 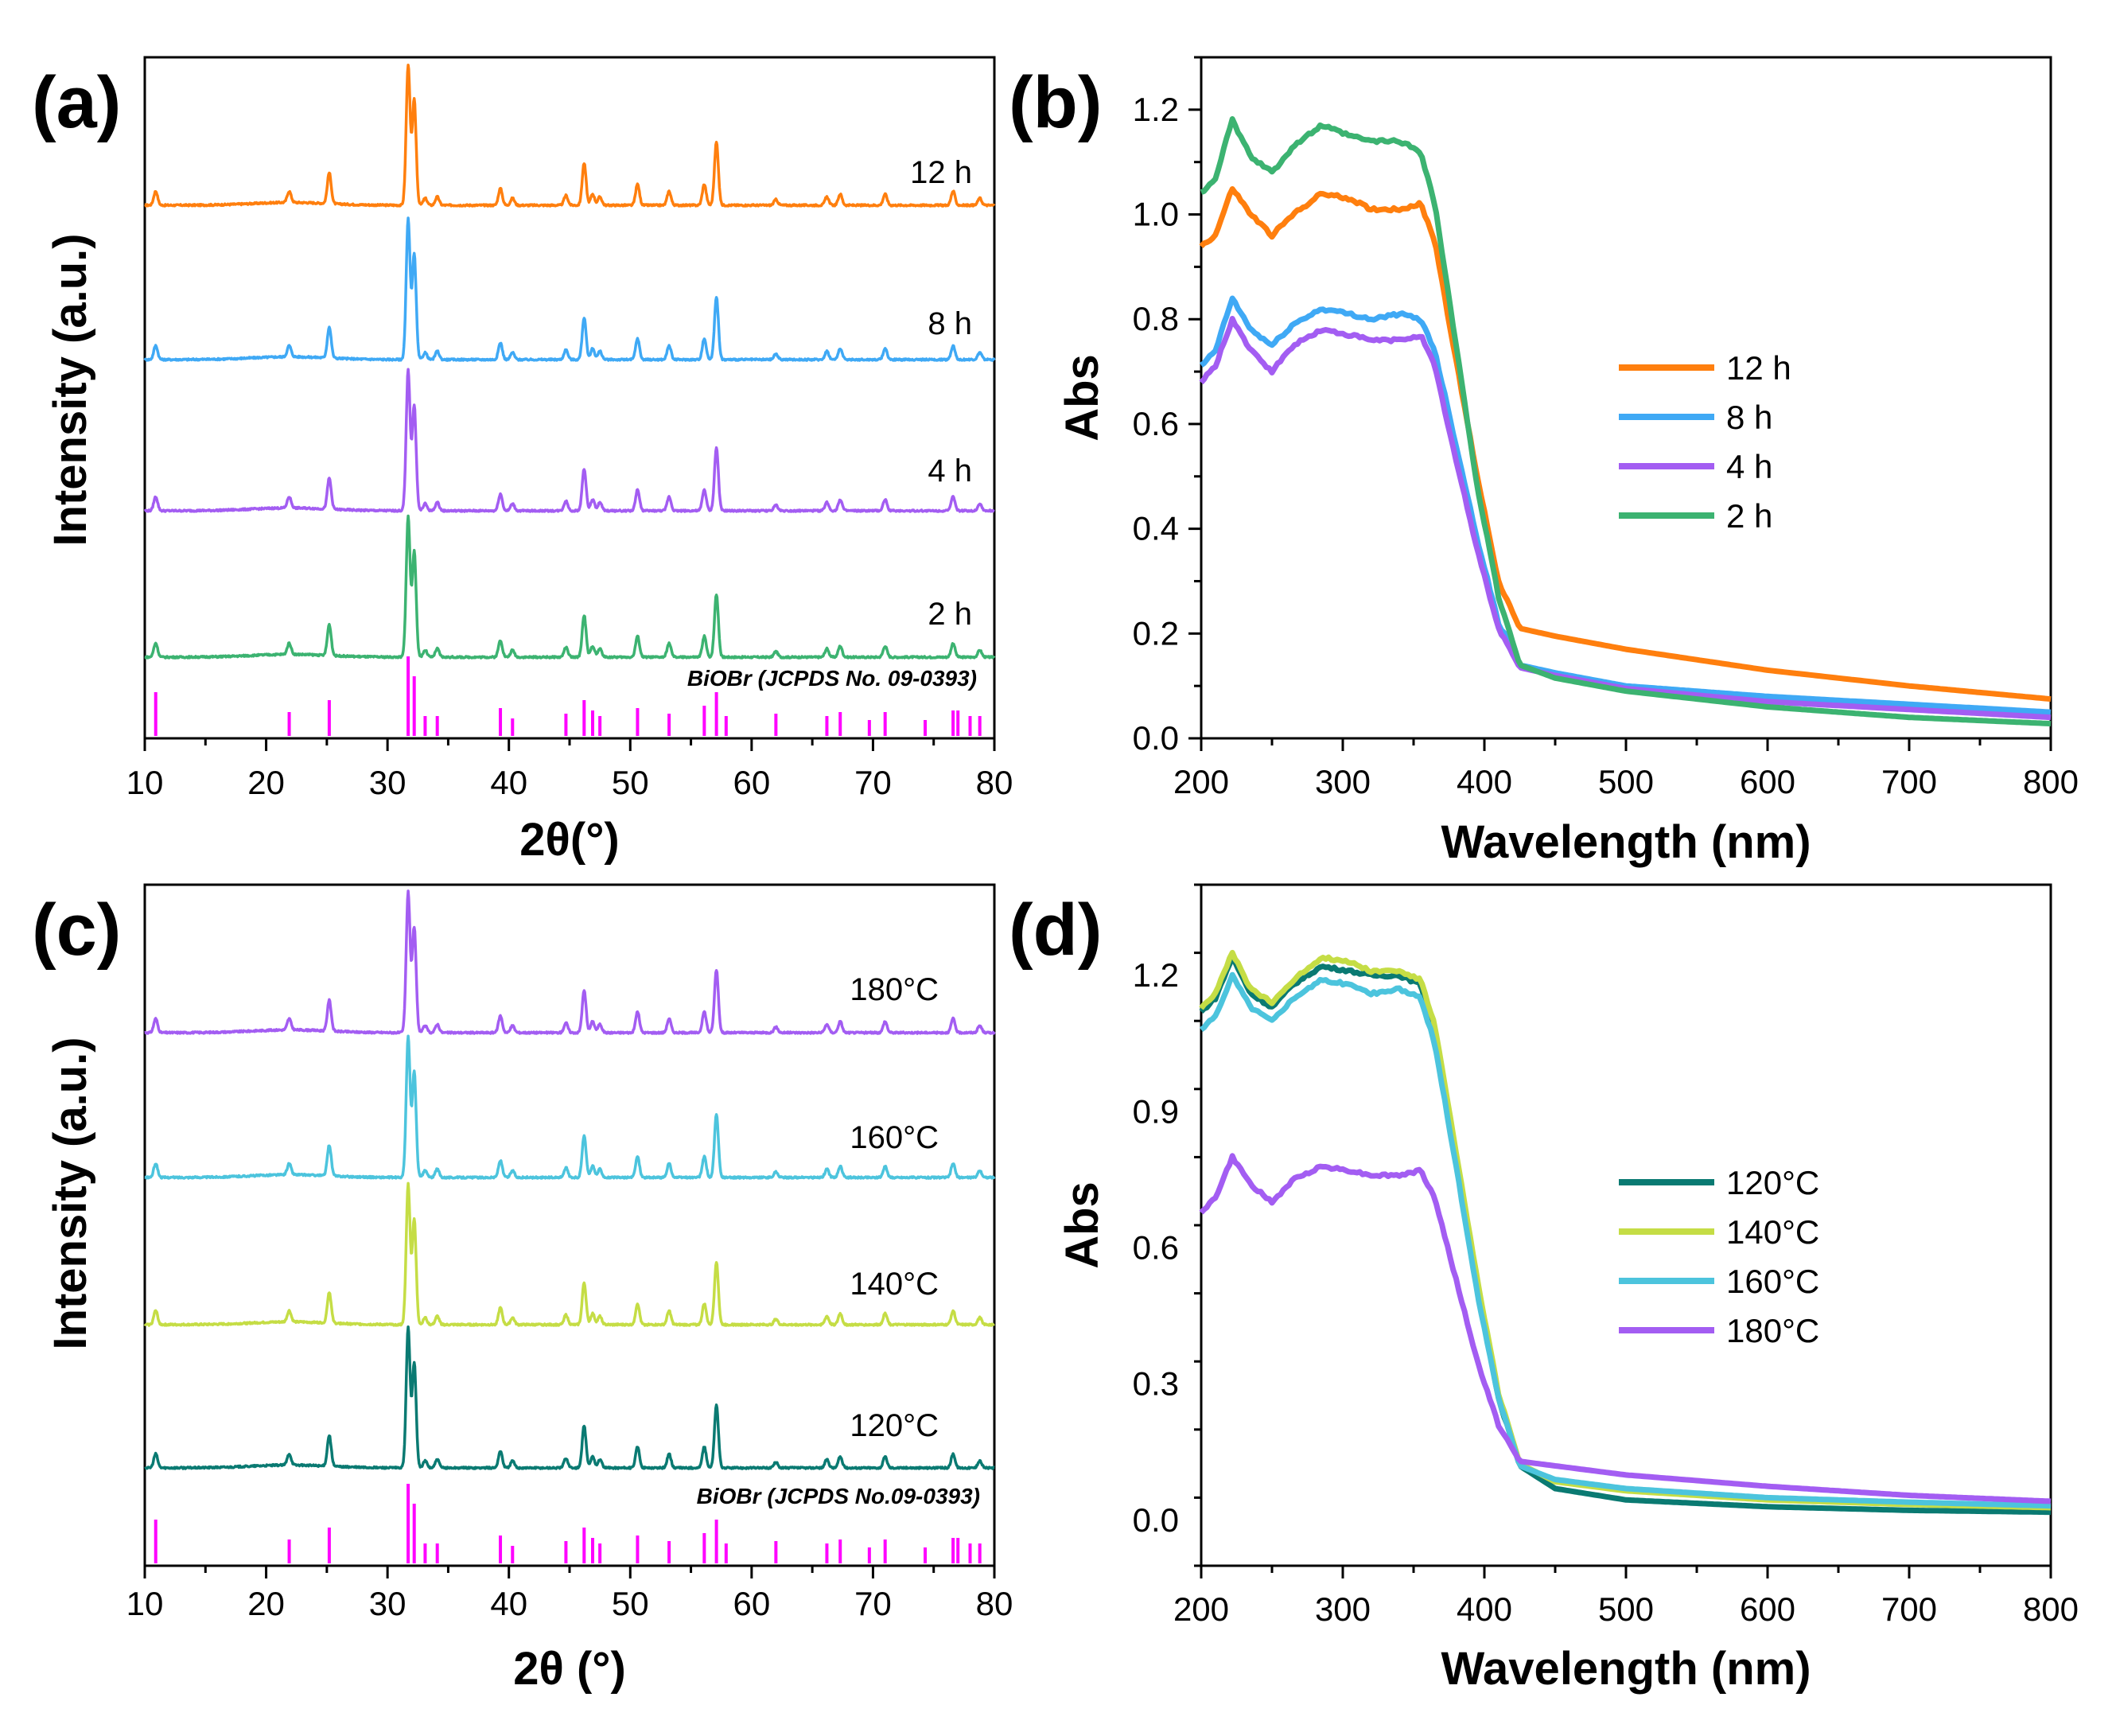 What do you see at coordinates (838, 1496) in the screenshot?
I see `reference-label: BiOBr (JCPDS No.09-0393)` at bounding box center [838, 1496].